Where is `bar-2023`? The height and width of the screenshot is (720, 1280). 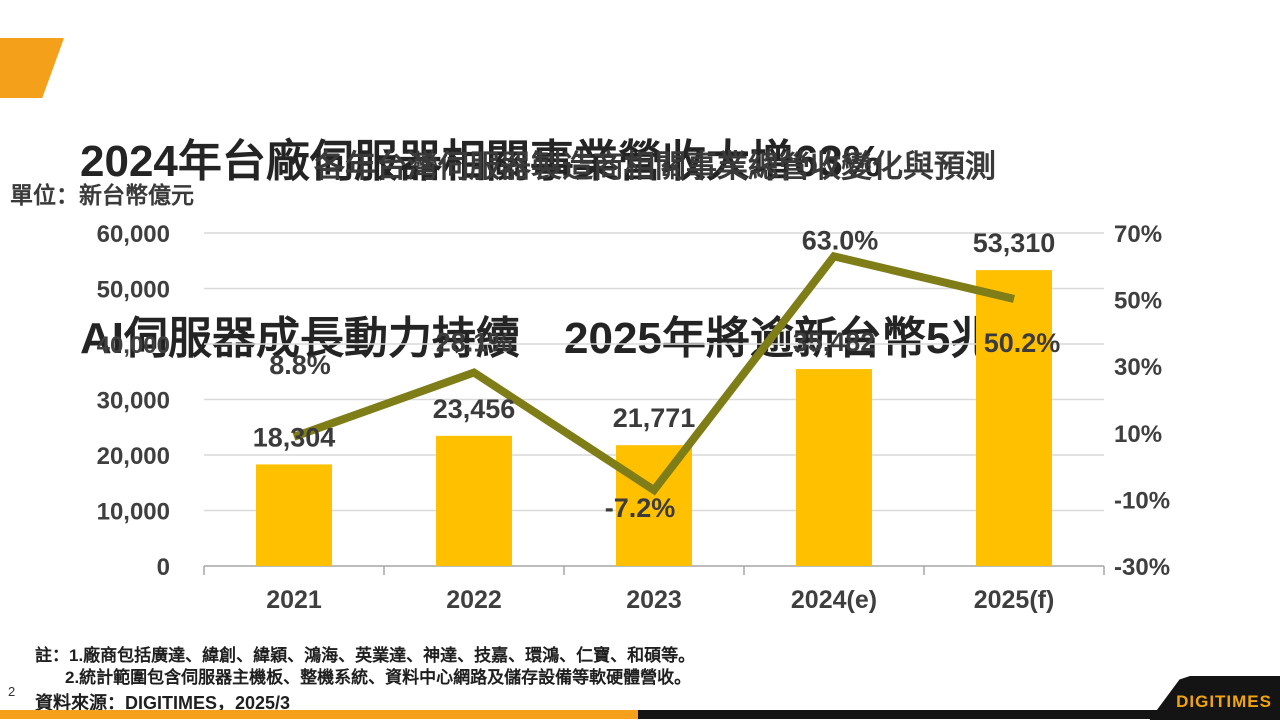
bar-2023 is located at coordinates (654, 505).